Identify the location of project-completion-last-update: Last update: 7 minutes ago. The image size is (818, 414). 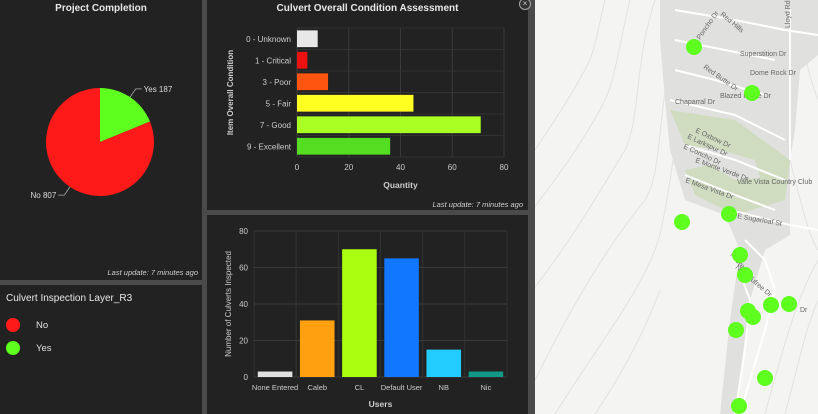
(152, 272).